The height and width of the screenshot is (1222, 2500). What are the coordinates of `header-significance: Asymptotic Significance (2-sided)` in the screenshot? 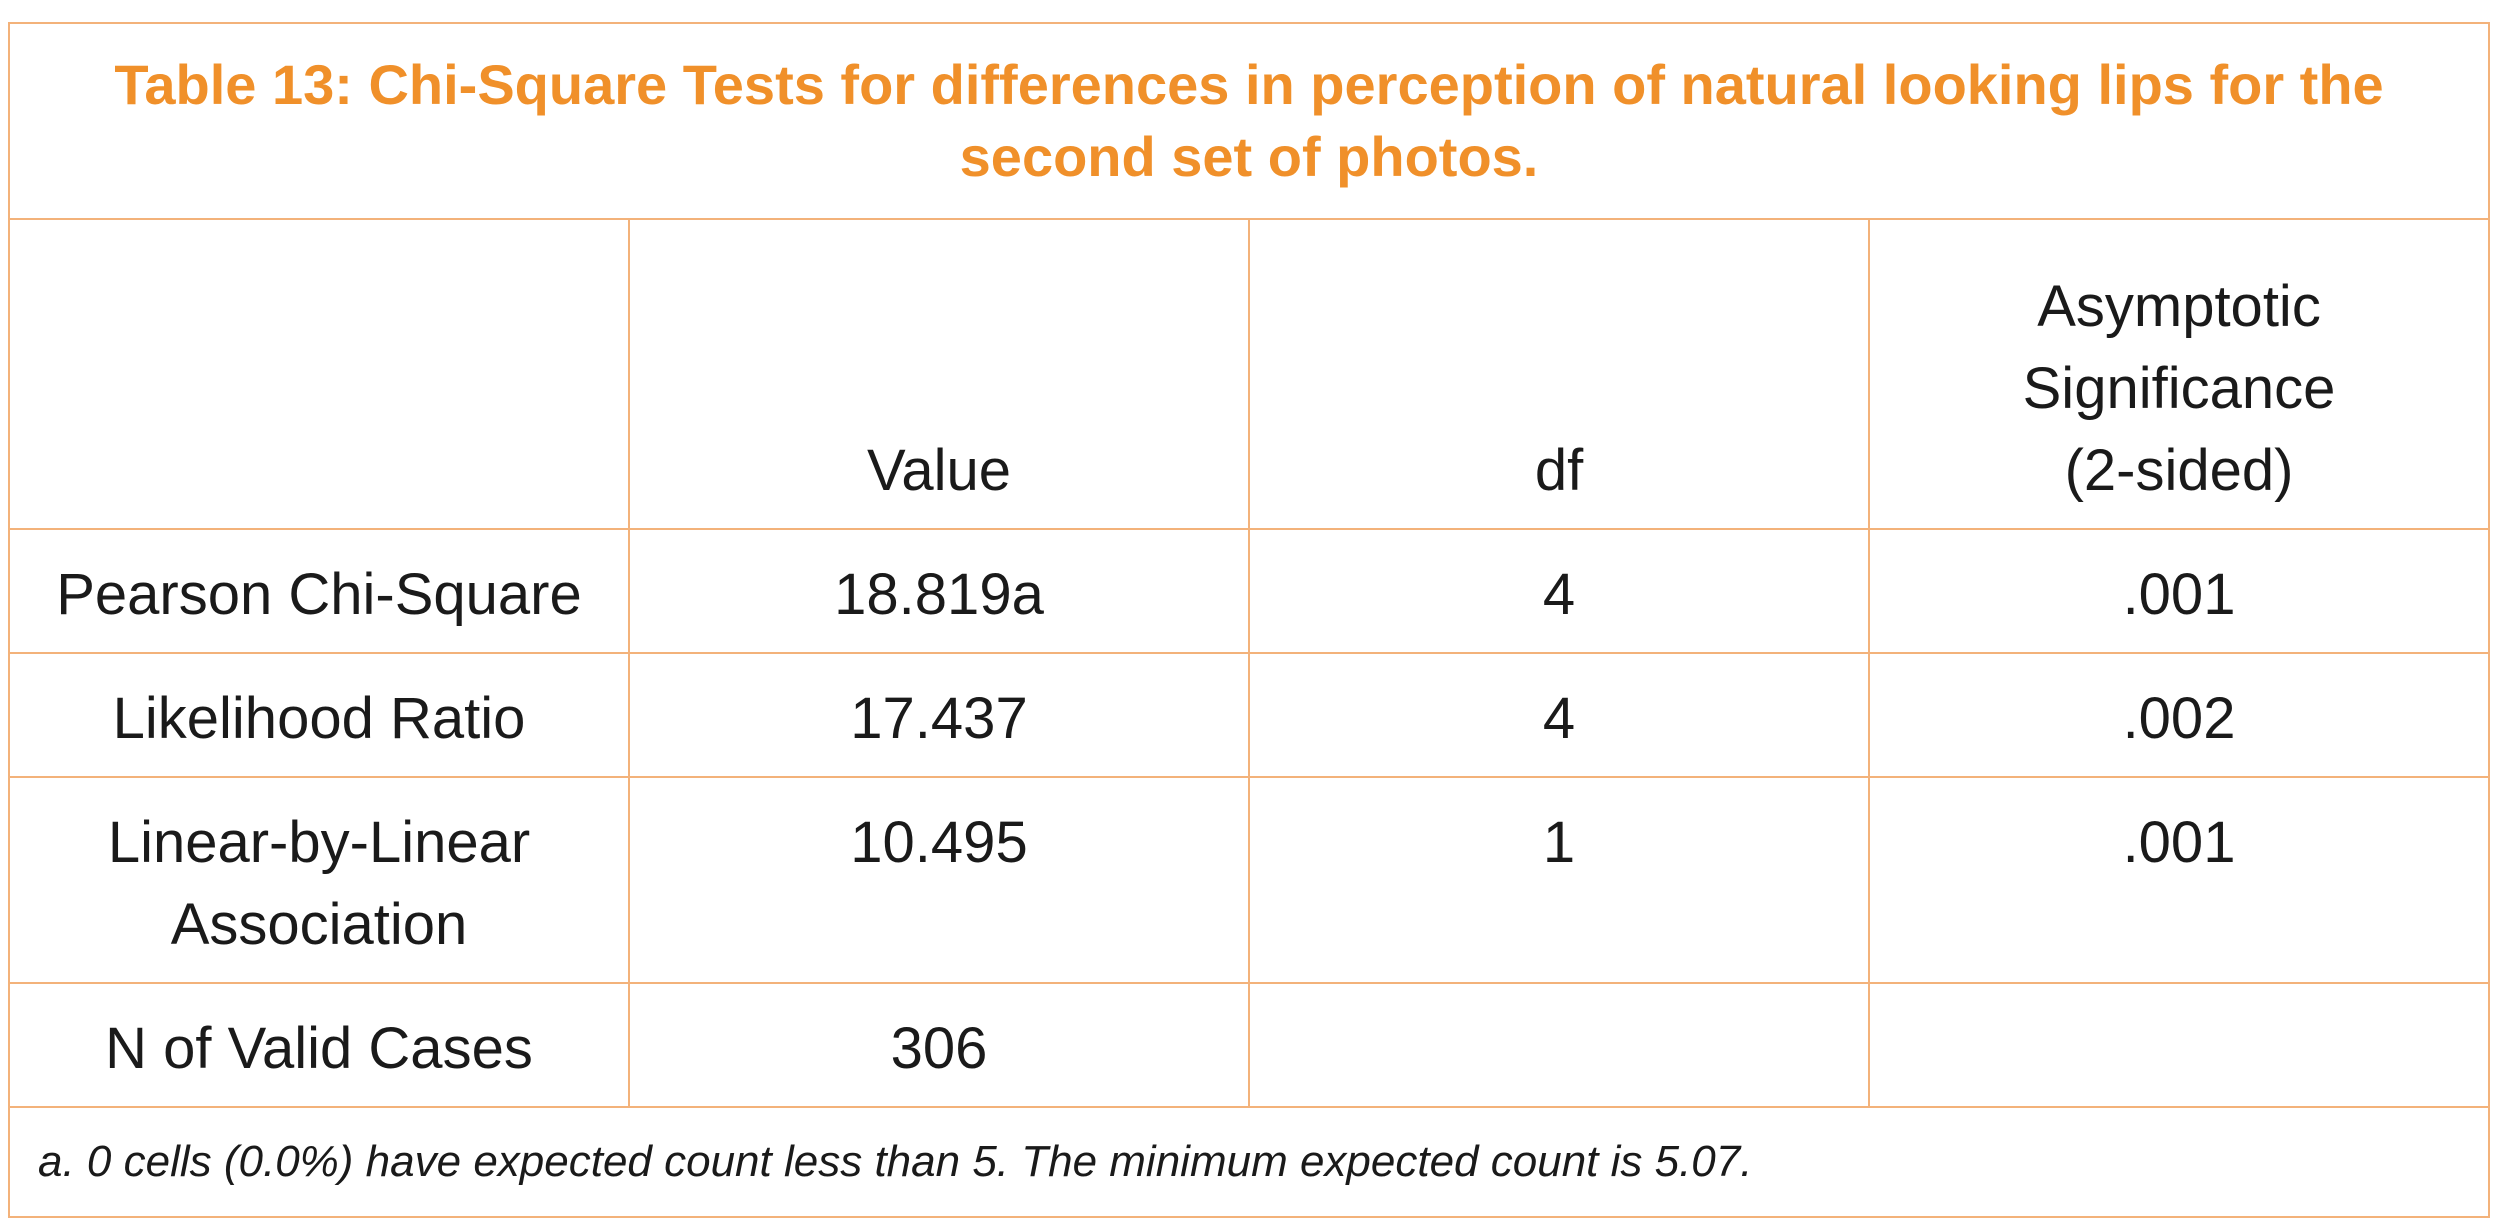 It's located at (2179, 374).